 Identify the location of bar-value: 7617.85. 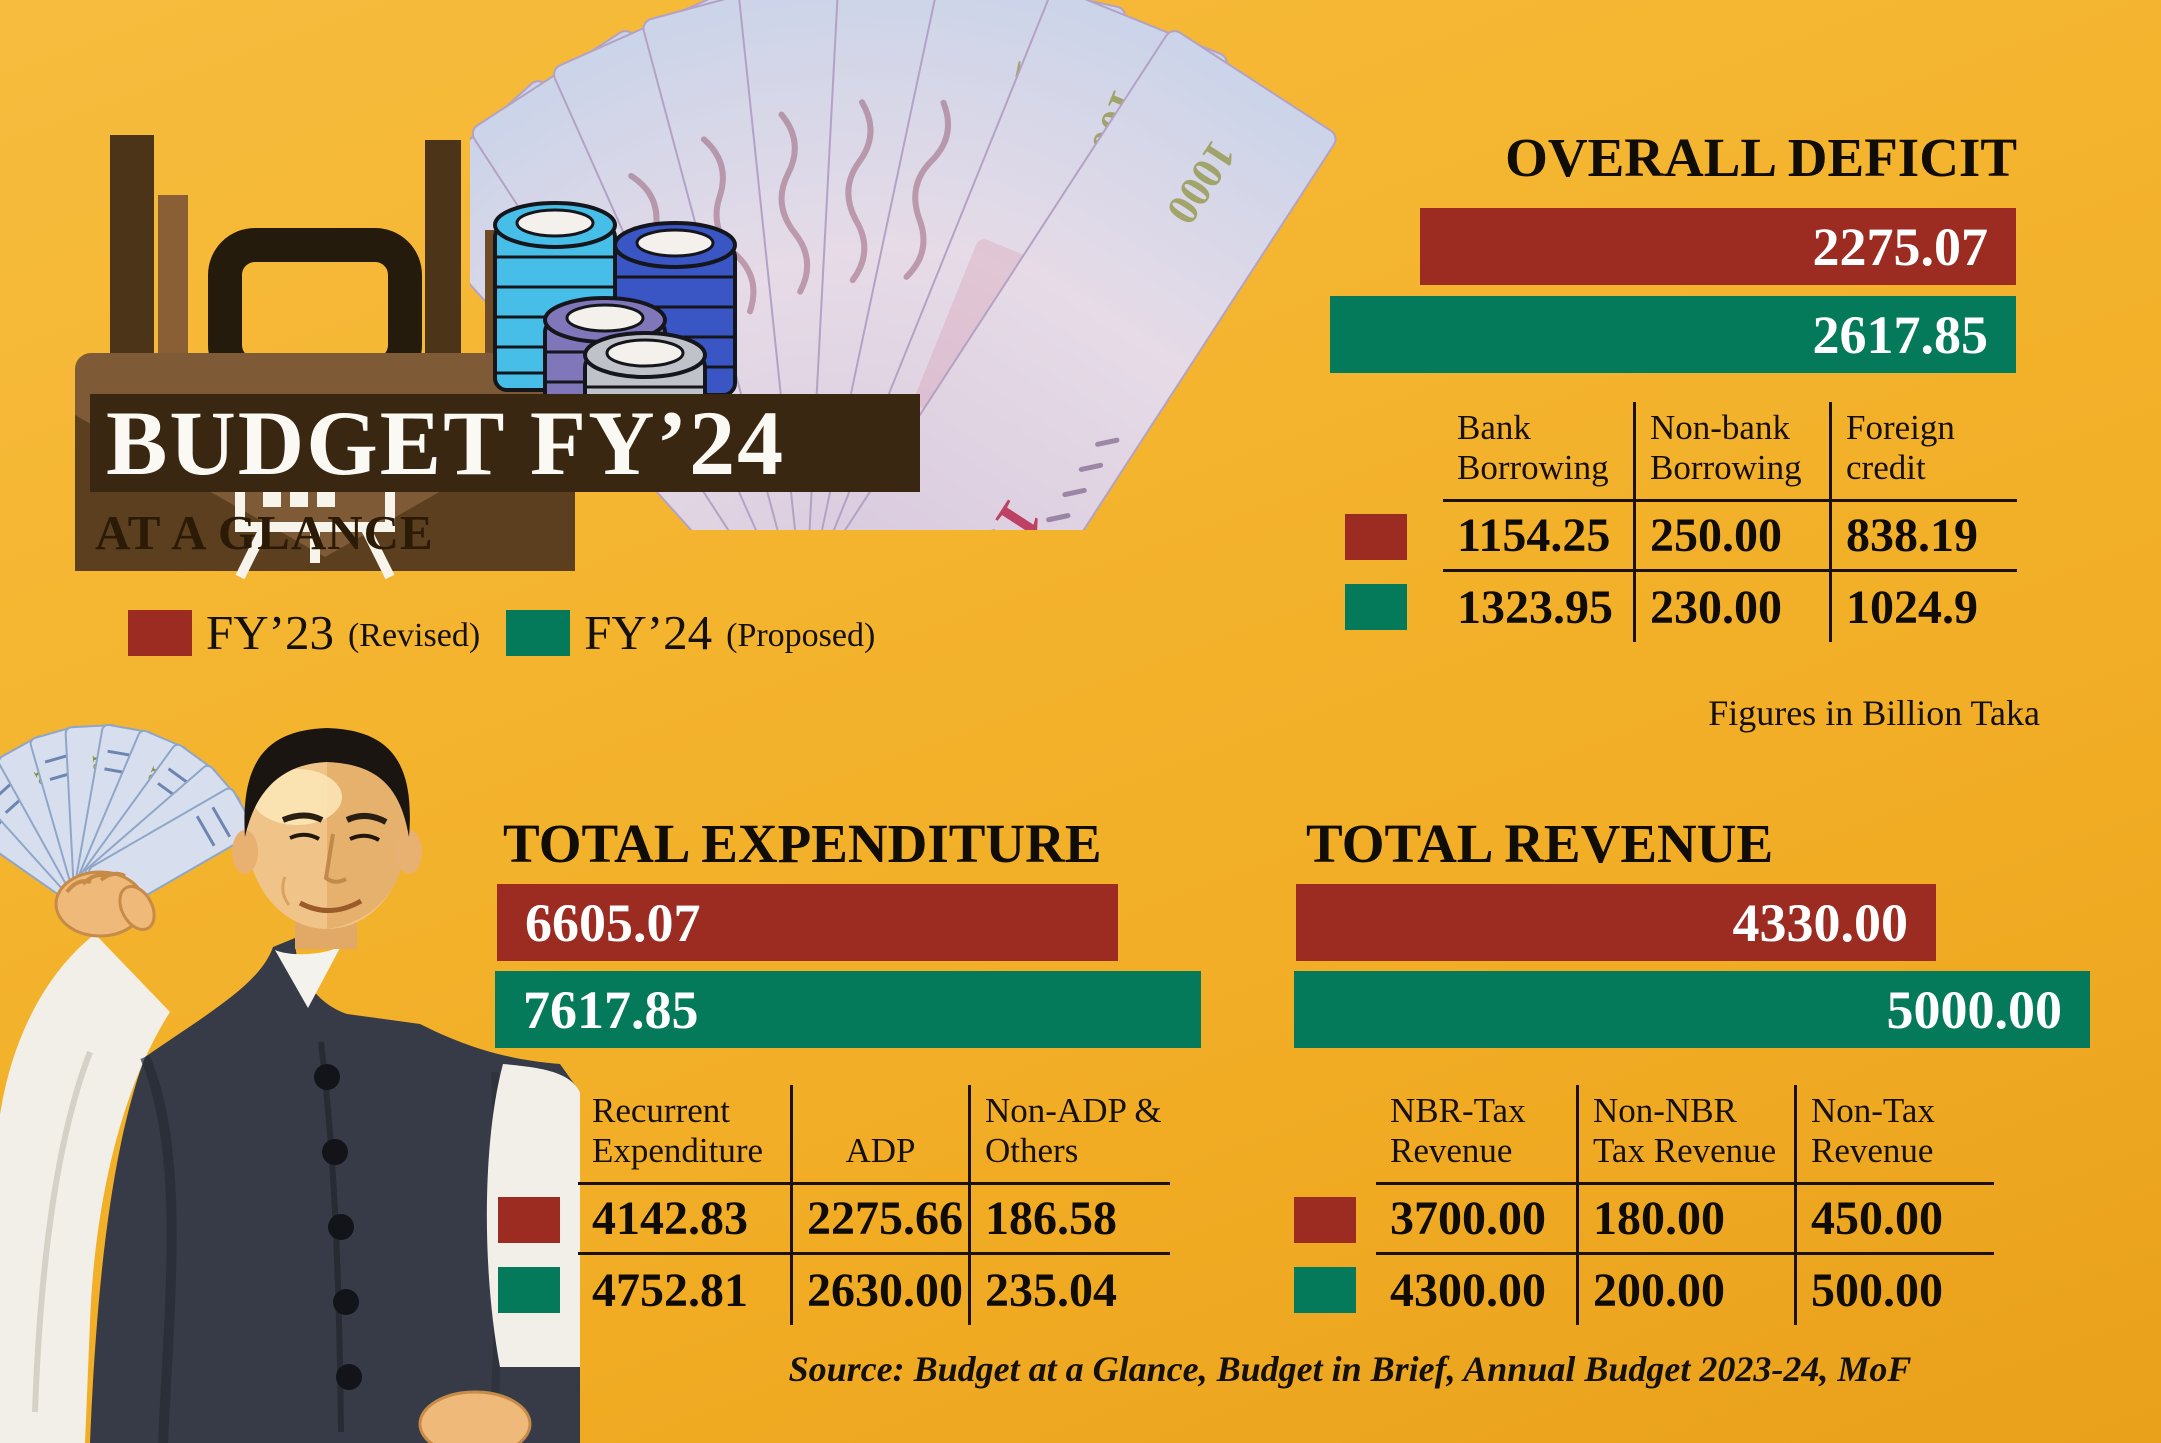
(611, 1009).